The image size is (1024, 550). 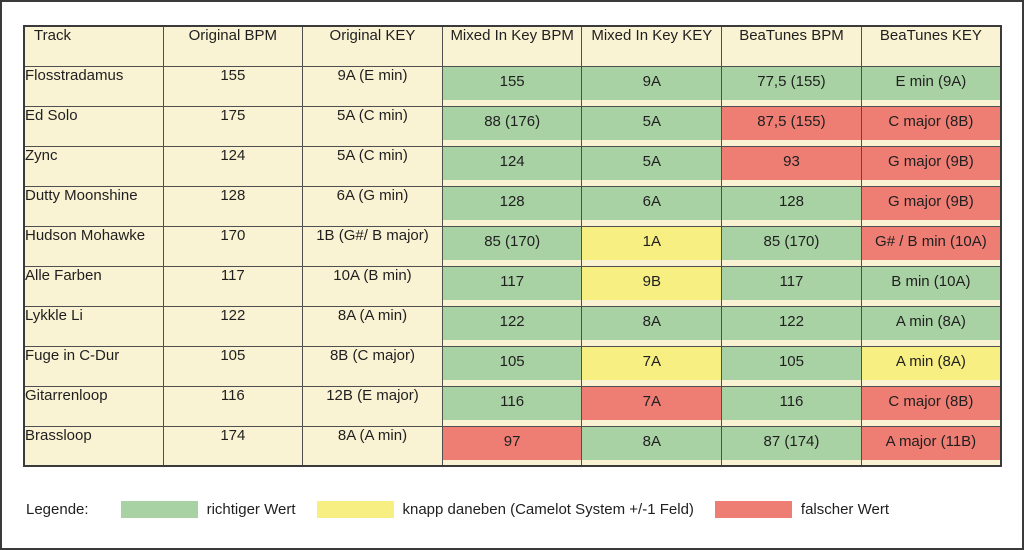 I want to click on beatunes-key-cell: A major (11B), so click(x=931, y=446).